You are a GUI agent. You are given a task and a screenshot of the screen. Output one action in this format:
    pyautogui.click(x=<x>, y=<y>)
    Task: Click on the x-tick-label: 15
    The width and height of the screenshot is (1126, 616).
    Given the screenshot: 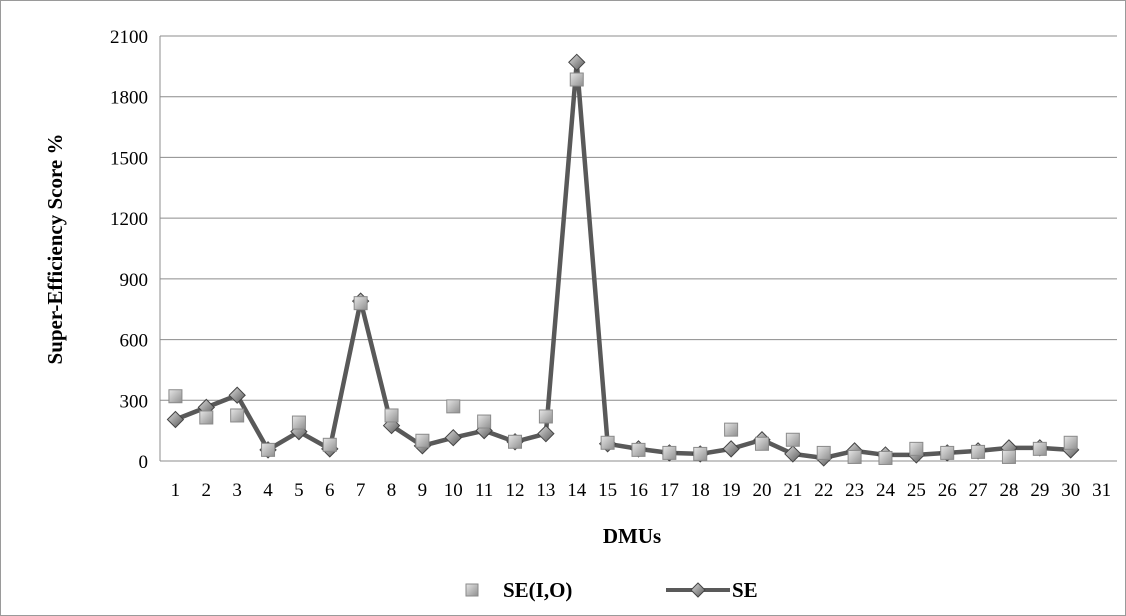 What is the action you would take?
    pyautogui.click(x=607, y=490)
    